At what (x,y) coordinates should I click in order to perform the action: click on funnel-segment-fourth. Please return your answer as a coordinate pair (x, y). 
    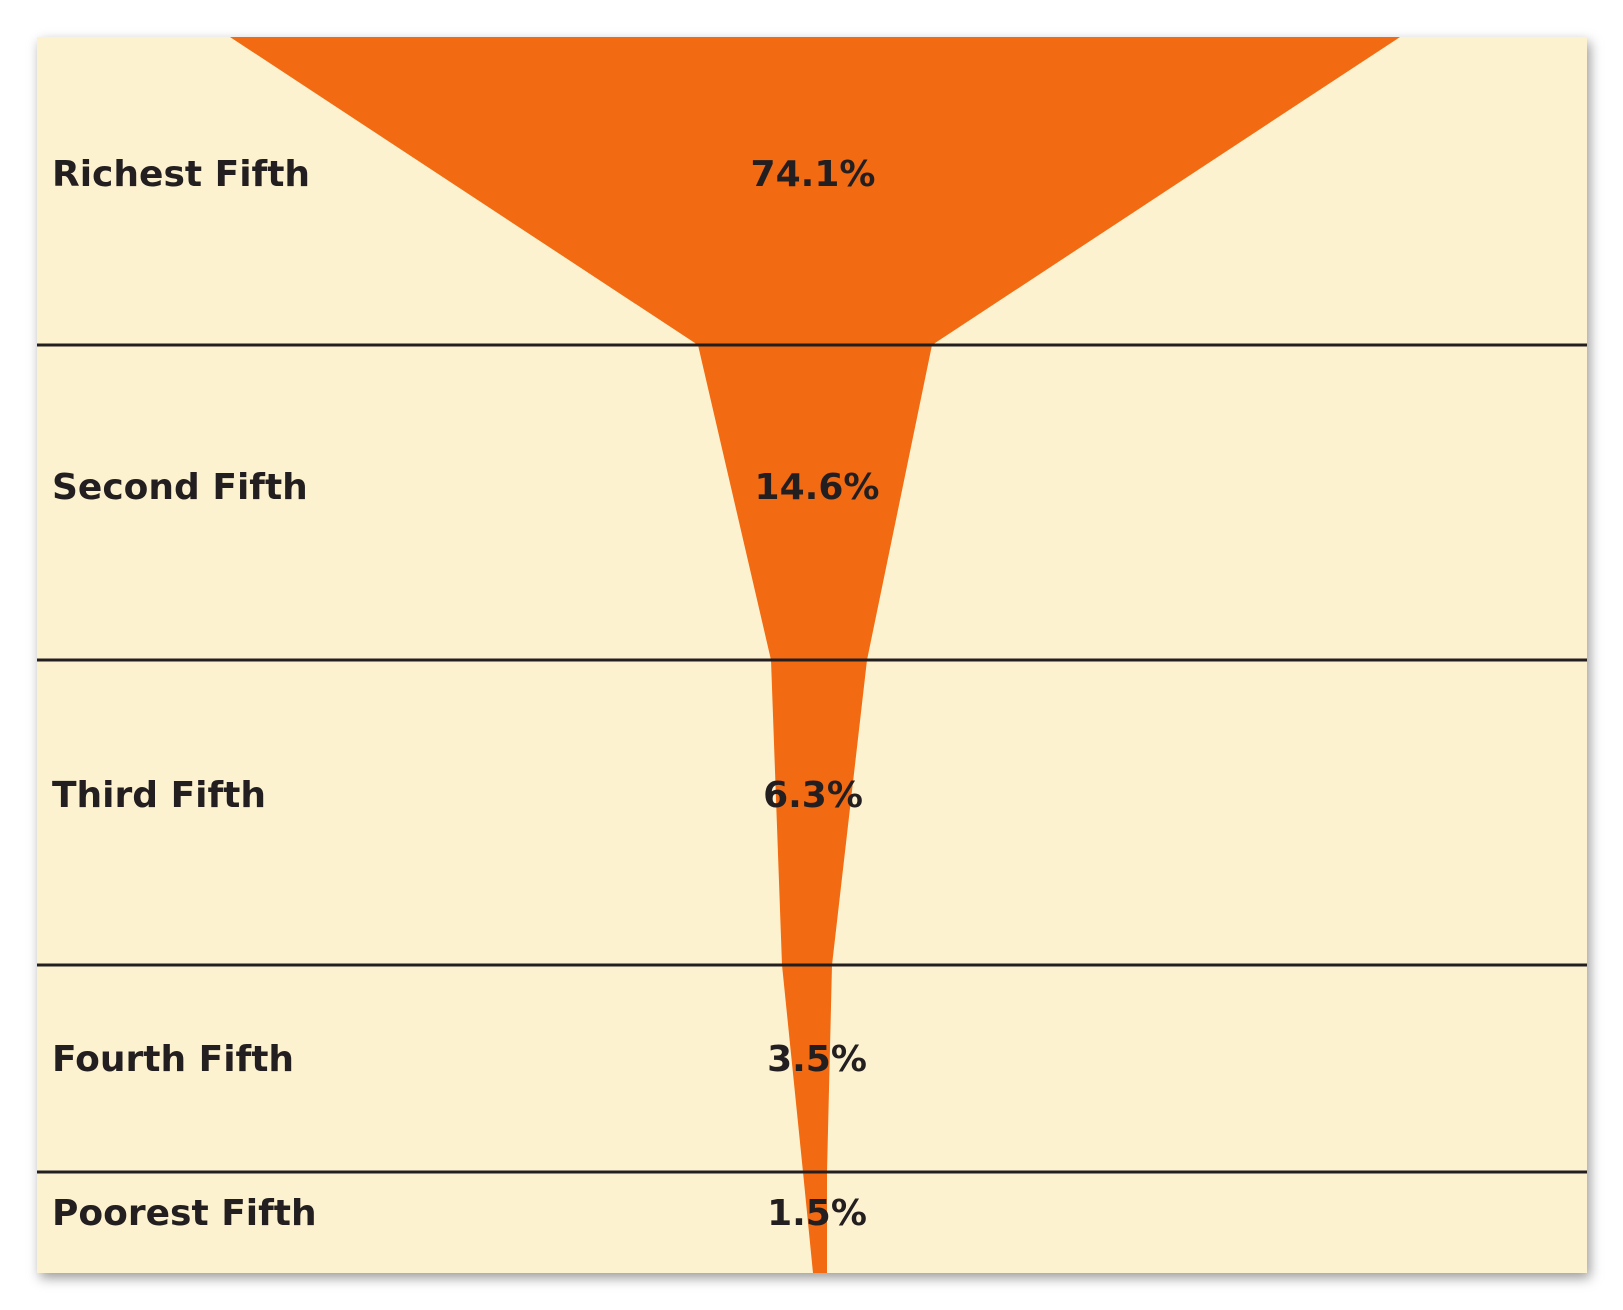
    Looking at the image, I should click on (807, 1068).